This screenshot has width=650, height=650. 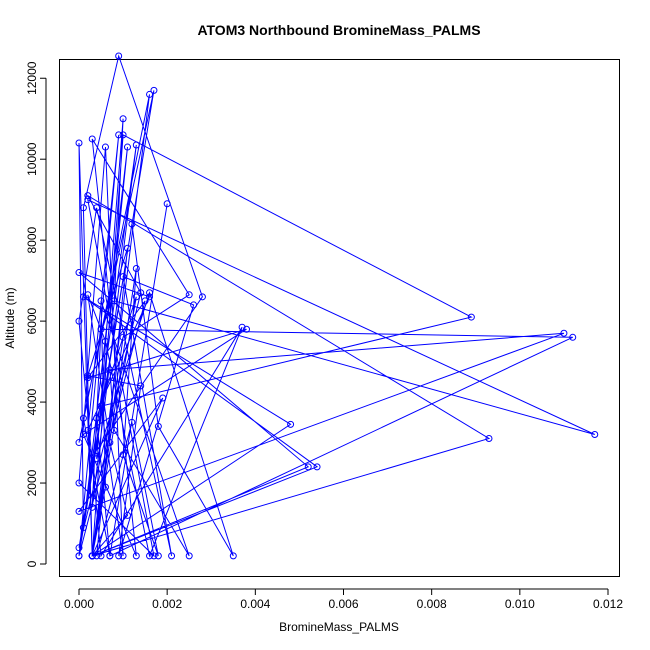 What do you see at coordinates (167, 604) in the screenshot?
I see `x-tick-label: 0.002` at bounding box center [167, 604].